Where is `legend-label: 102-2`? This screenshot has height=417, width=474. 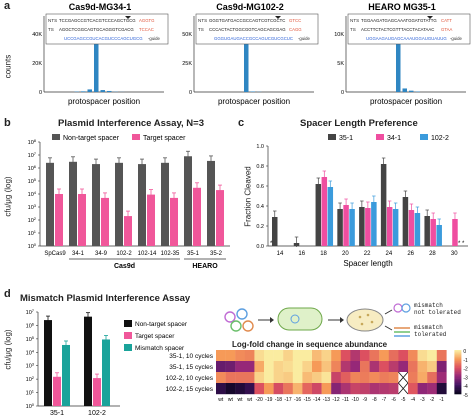
legend-label: 102-2 is located at coordinates (440, 138).